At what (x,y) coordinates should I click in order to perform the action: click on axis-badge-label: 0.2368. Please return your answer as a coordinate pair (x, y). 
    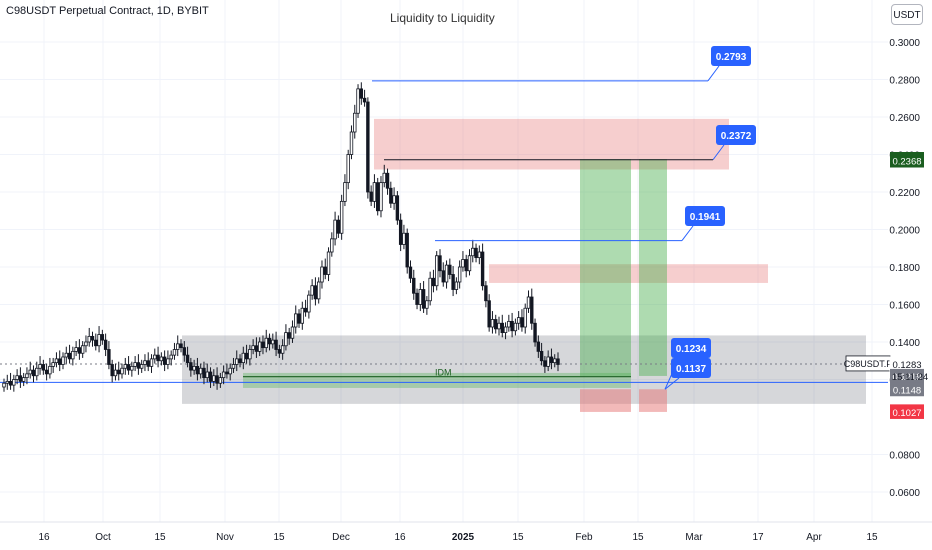
    Looking at the image, I should click on (906, 162).